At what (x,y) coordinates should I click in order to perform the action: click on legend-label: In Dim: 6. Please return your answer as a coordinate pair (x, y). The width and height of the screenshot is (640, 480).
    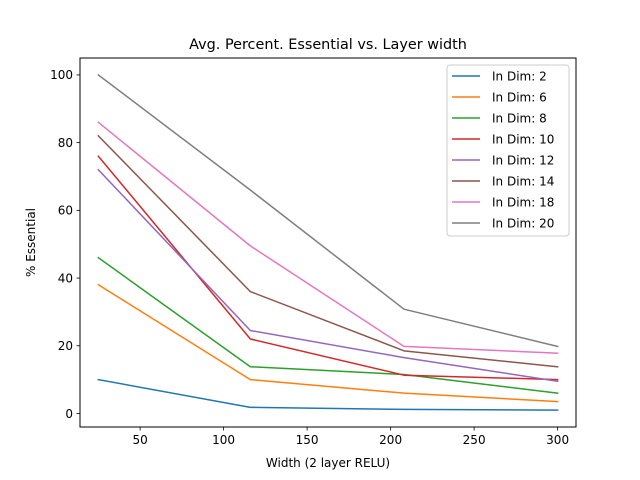
    Looking at the image, I should click on (519, 97).